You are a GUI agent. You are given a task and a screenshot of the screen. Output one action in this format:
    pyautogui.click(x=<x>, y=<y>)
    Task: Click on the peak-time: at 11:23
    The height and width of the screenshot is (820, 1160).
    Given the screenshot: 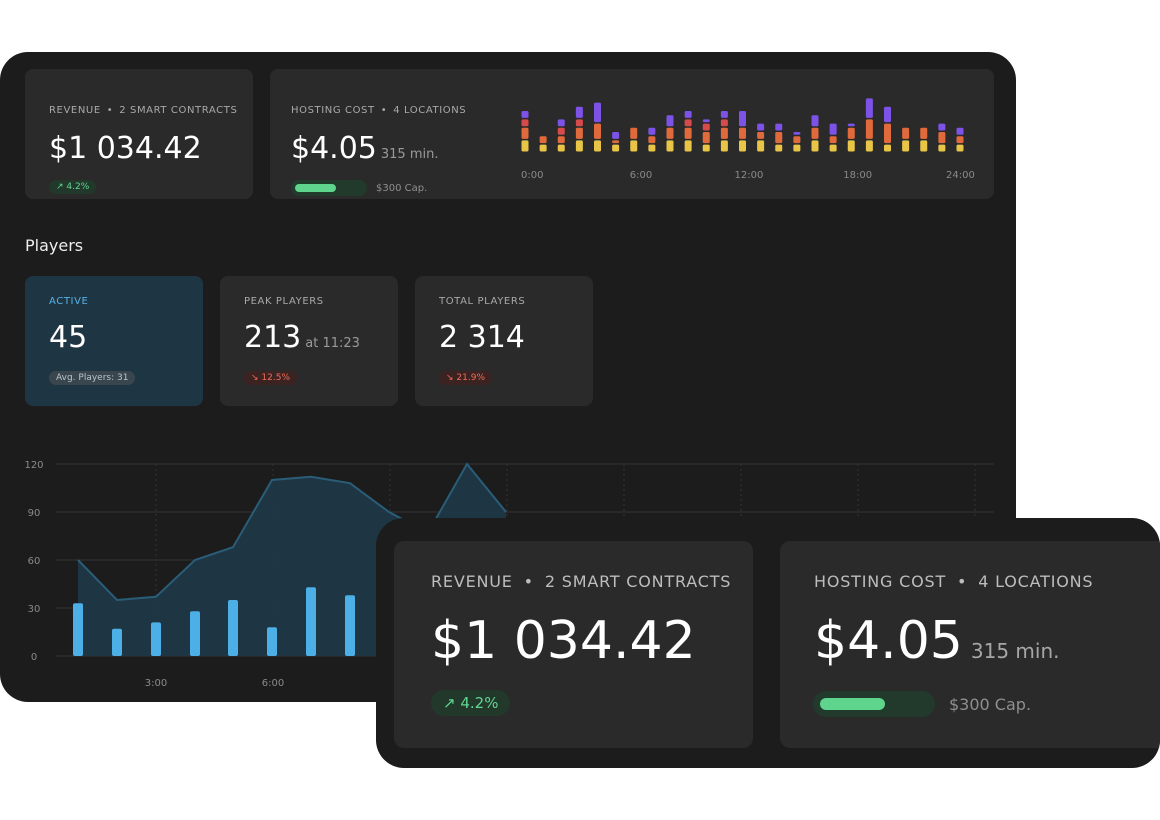 What is the action you would take?
    pyautogui.click(x=332, y=343)
    